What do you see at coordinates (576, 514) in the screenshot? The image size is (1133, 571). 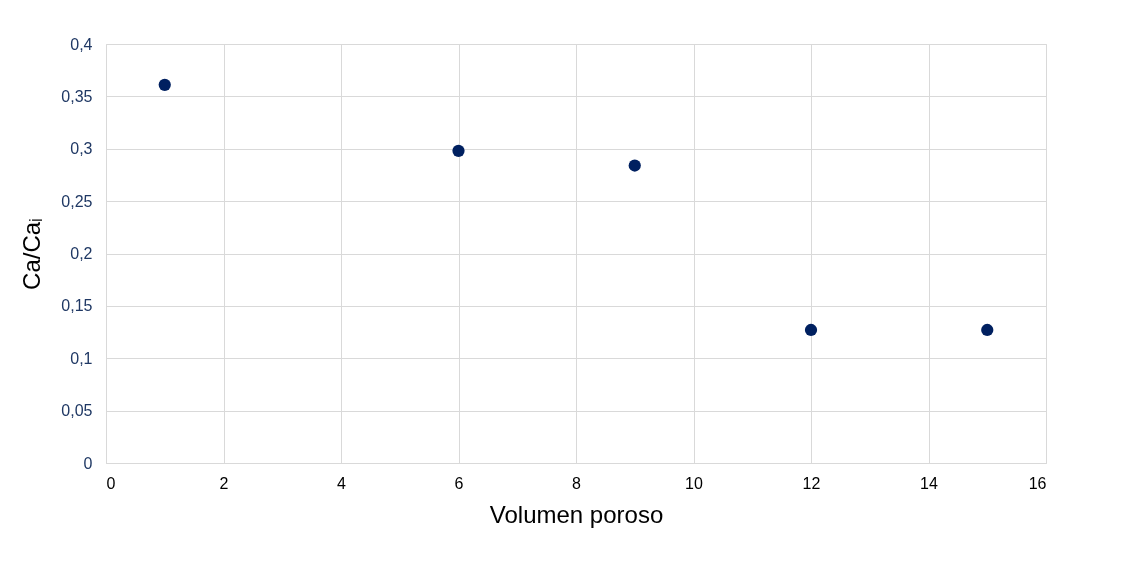 I see `x-axis-title: Volumen poroso` at bounding box center [576, 514].